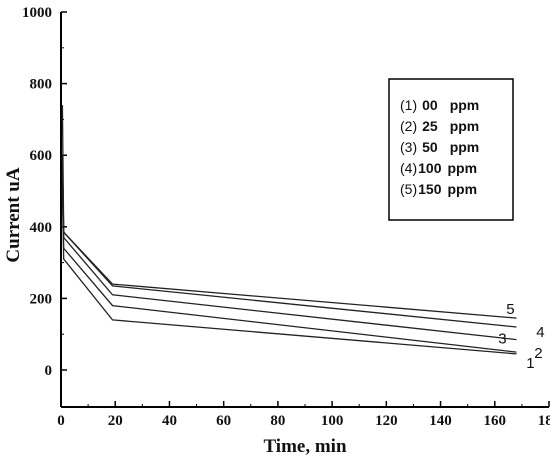  What do you see at coordinates (277, 421) in the screenshot?
I see `x-tick-label: 80` at bounding box center [277, 421].